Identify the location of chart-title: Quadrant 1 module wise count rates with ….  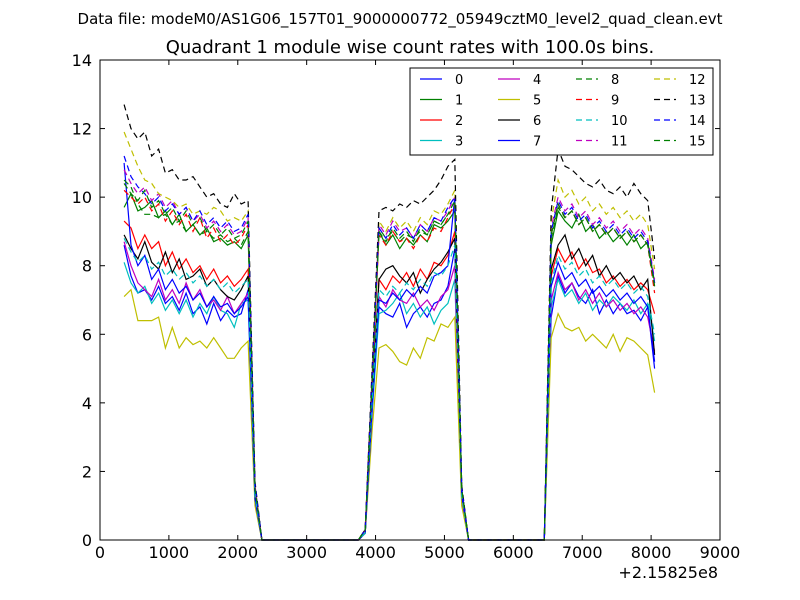
(410, 47).